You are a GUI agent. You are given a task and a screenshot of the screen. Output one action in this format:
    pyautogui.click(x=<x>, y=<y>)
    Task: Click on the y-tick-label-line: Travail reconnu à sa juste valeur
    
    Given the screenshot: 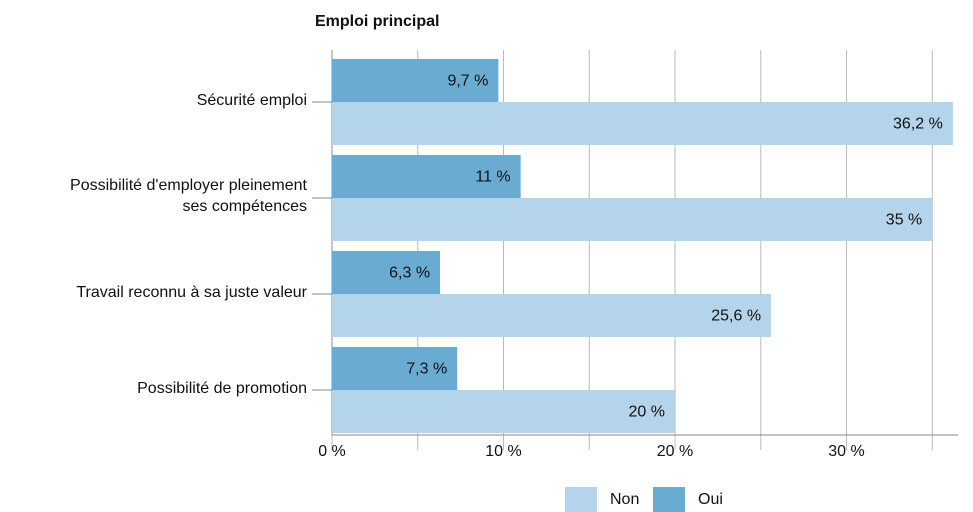 What is the action you would take?
    pyautogui.click(x=191, y=292)
    